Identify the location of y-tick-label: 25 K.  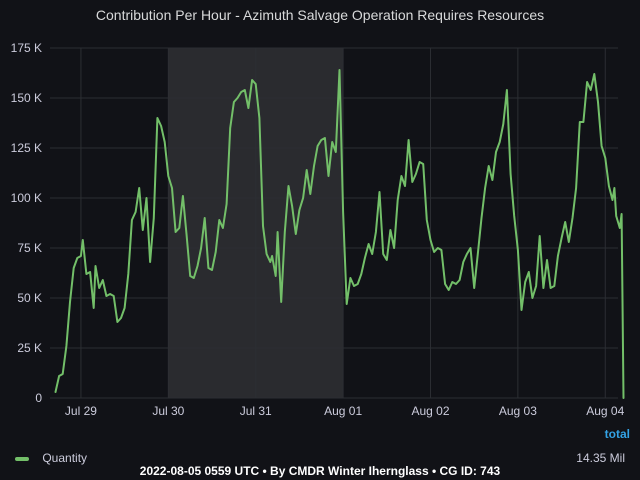
(29, 348).